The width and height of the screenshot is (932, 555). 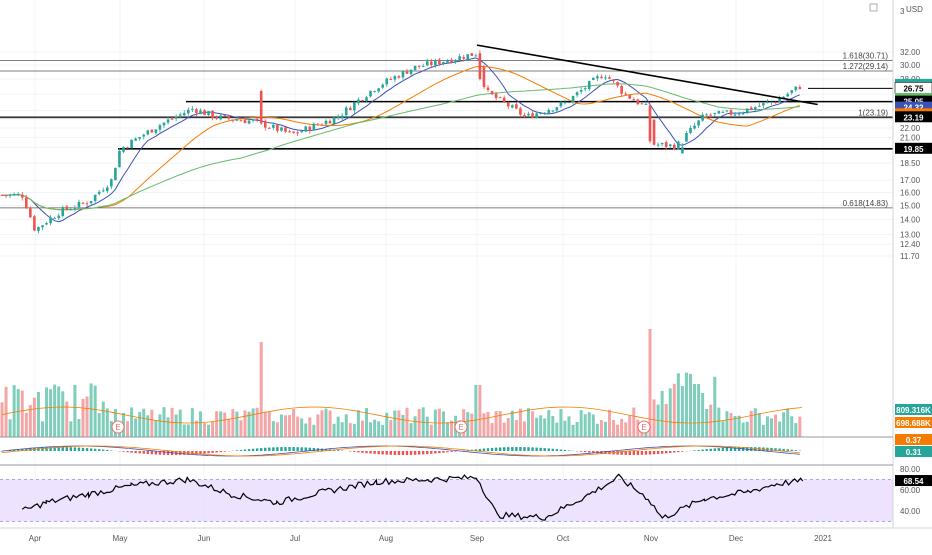 What do you see at coordinates (902, 11) in the screenshot?
I see `price-tick-label: 3` at bounding box center [902, 11].